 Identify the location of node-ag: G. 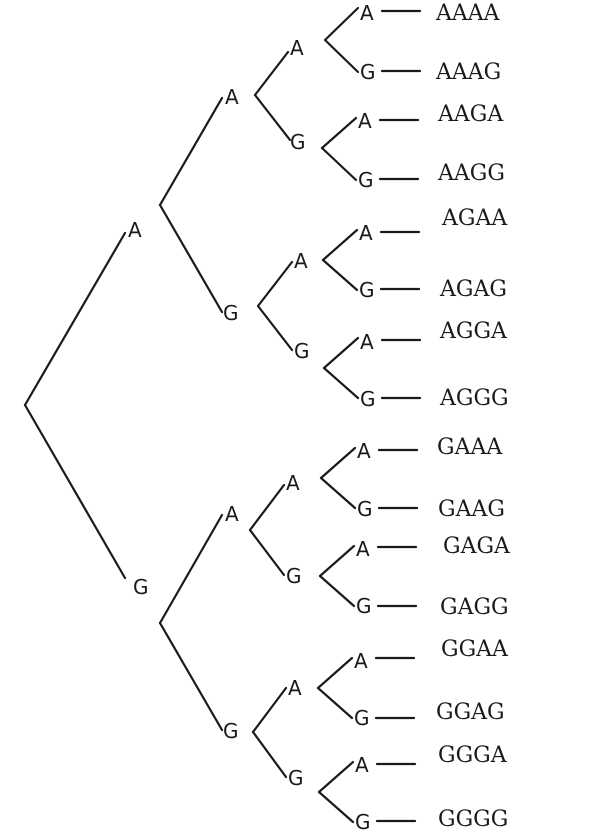
(231, 313).